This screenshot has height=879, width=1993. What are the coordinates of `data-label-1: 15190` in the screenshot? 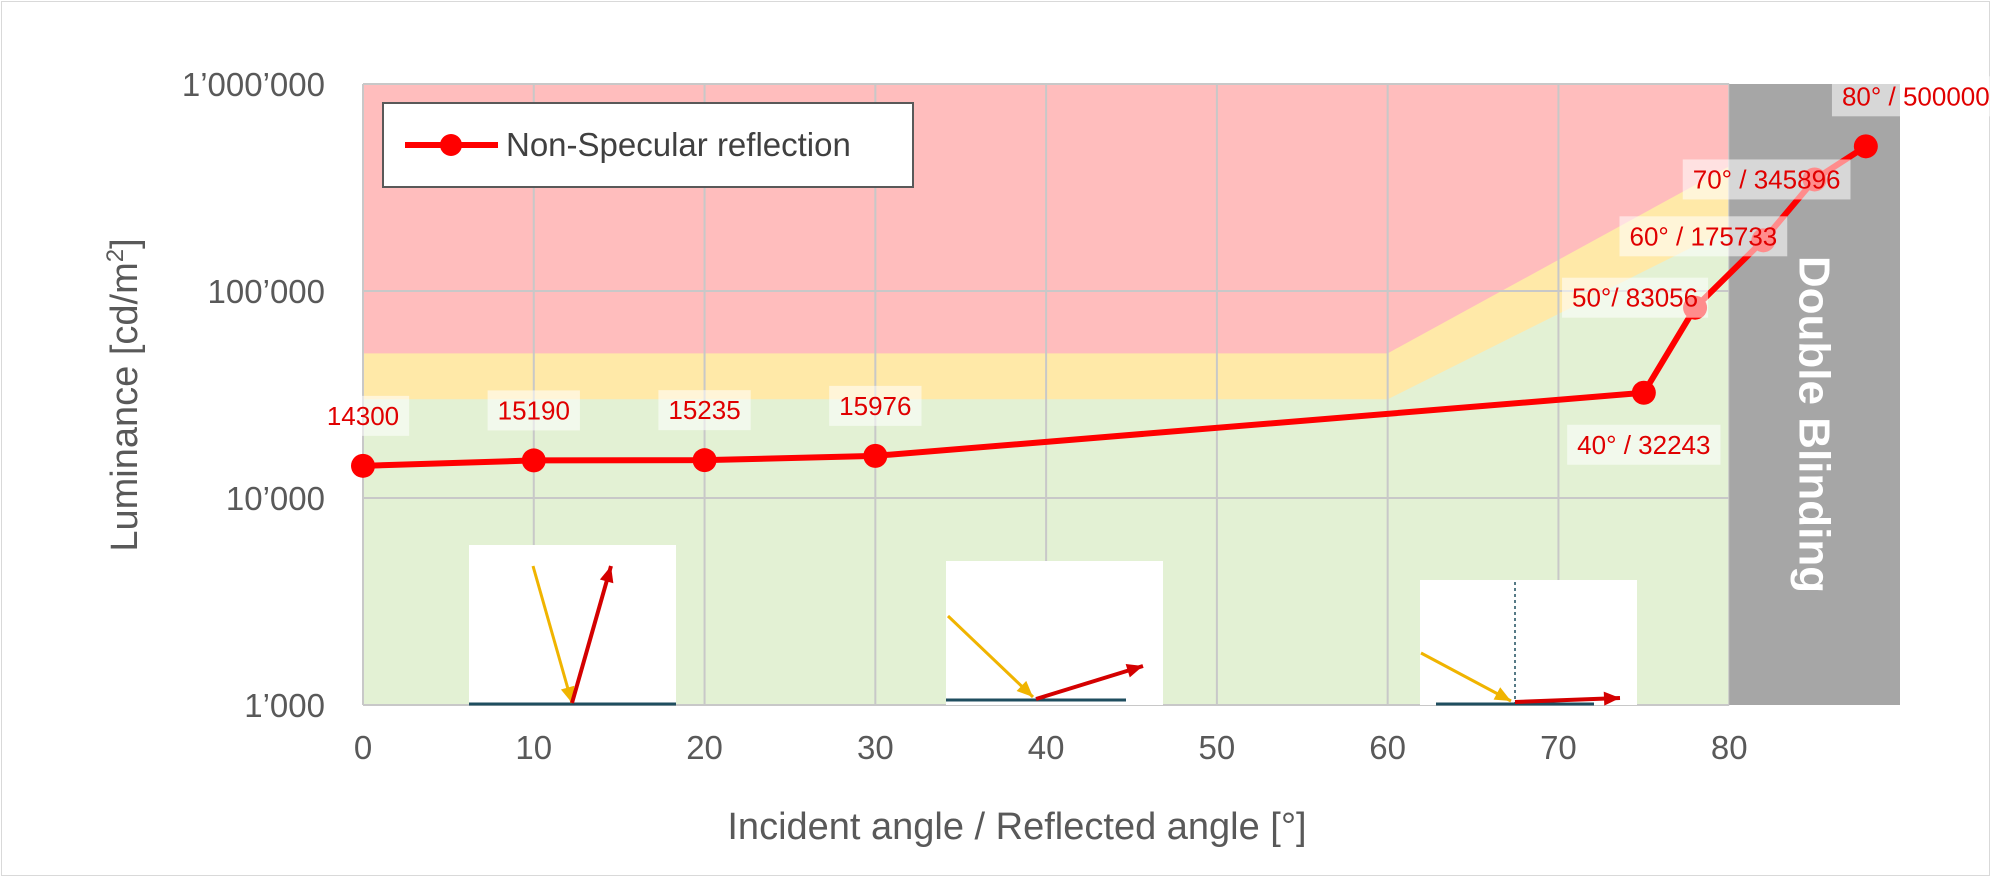 It's located at (533, 410).